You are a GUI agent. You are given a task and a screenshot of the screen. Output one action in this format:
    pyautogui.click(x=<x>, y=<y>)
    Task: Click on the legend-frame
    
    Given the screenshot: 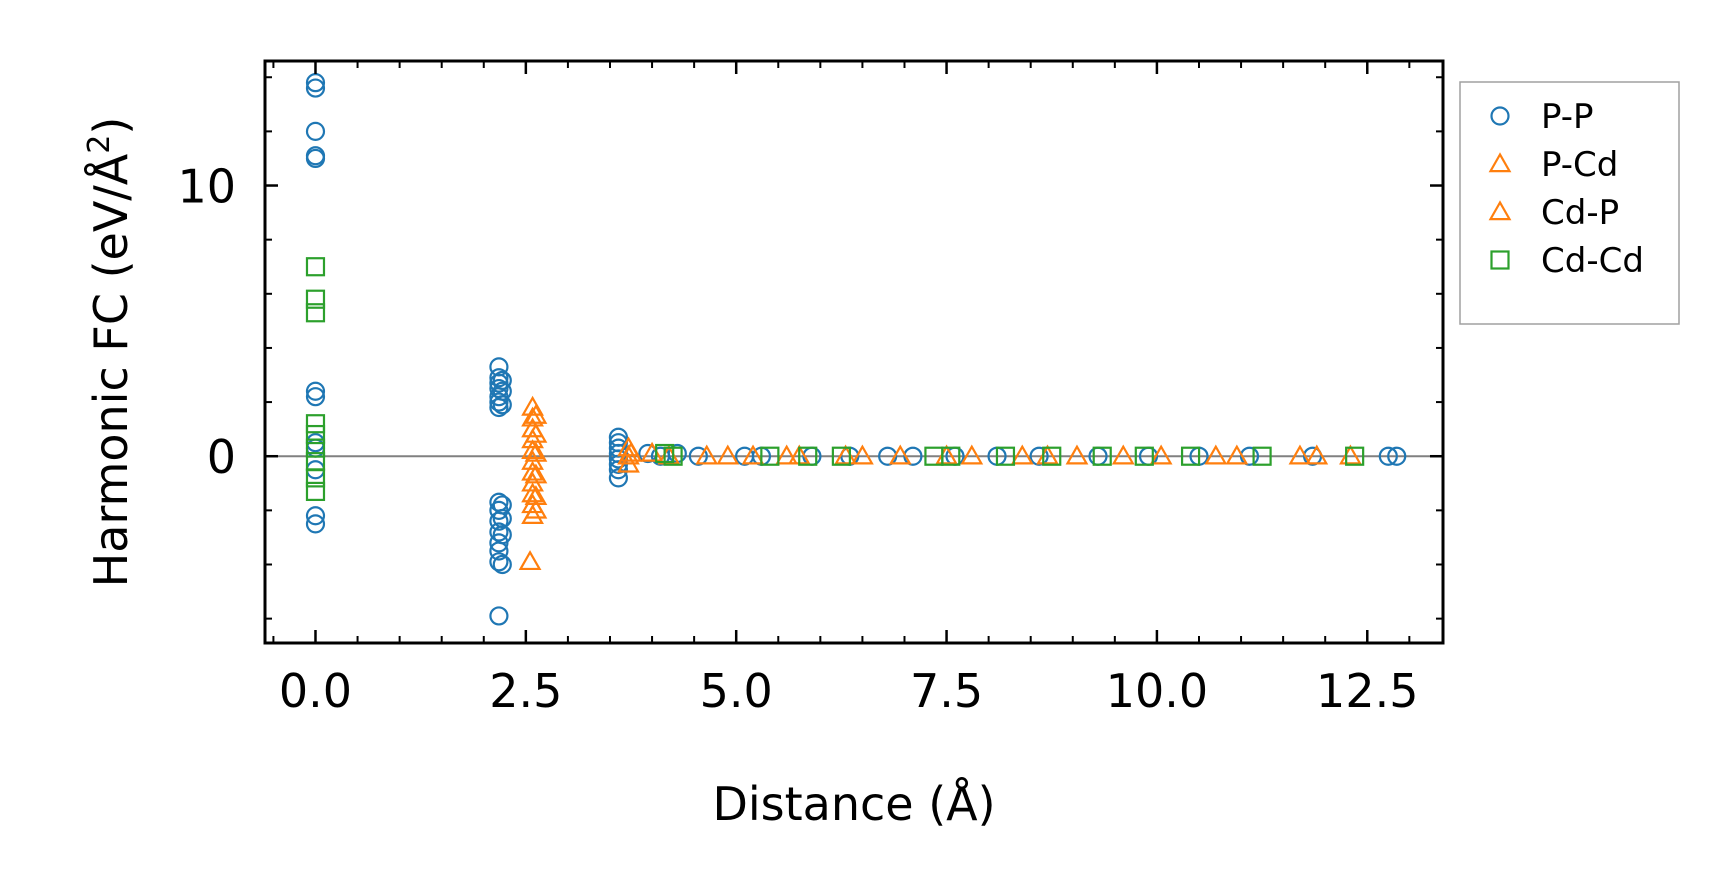 What is the action you would take?
    pyautogui.click(x=1569, y=203)
    